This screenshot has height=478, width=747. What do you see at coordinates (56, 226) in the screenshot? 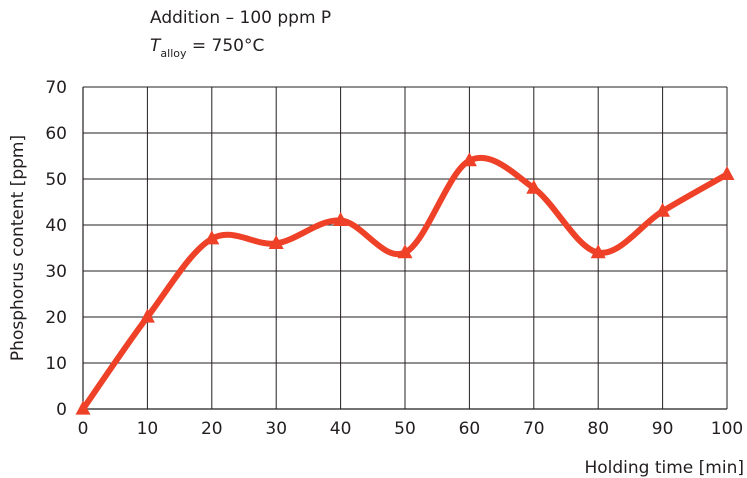
I see `y-tick-label-40: 40` at bounding box center [56, 226].